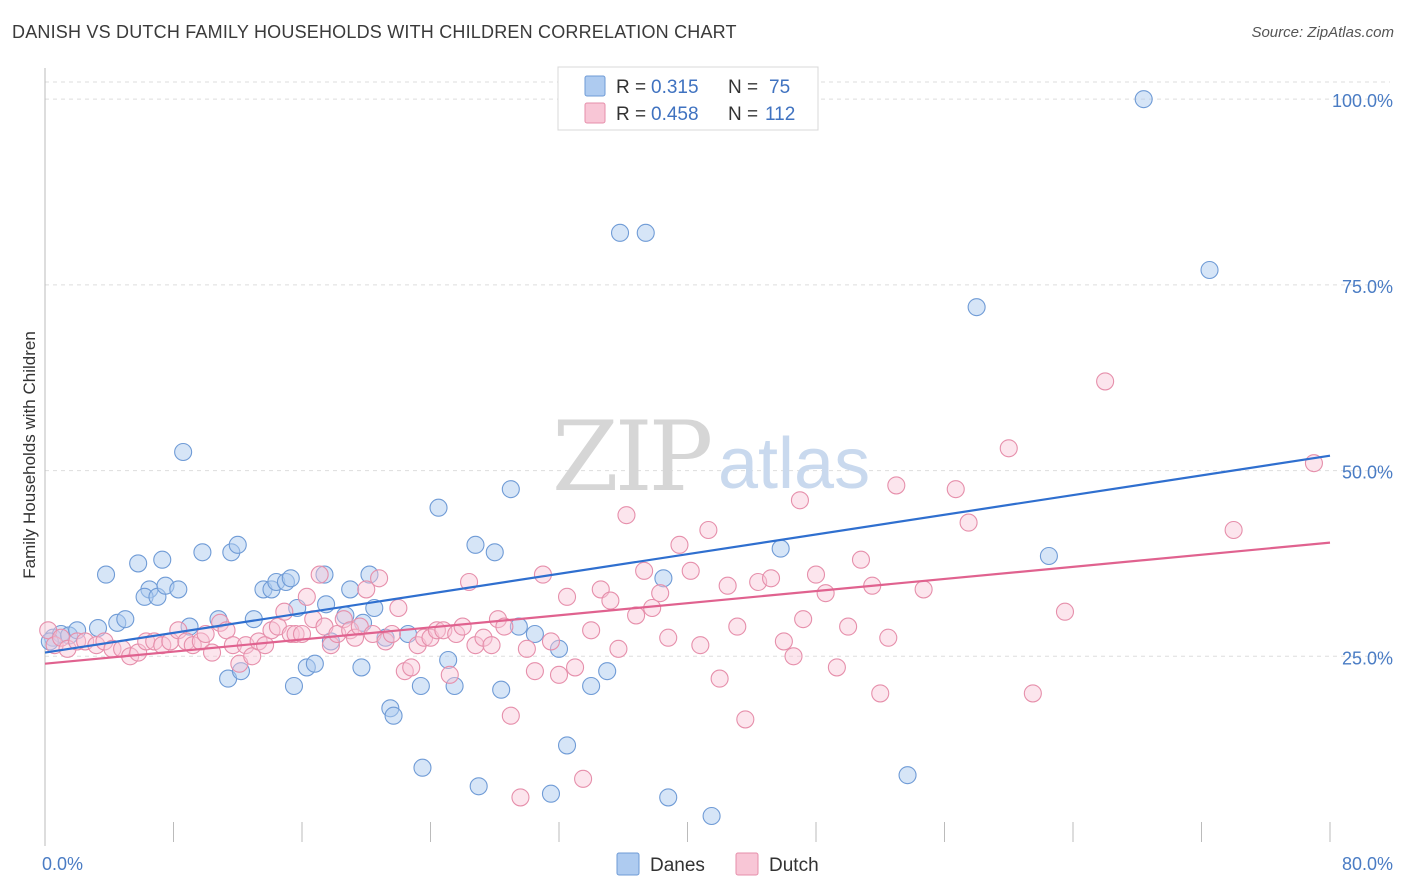  What do you see at coordinates (62, 864) in the screenshot?
I see `x-tick-label: 0.0%` at bounding box center [62, 864].